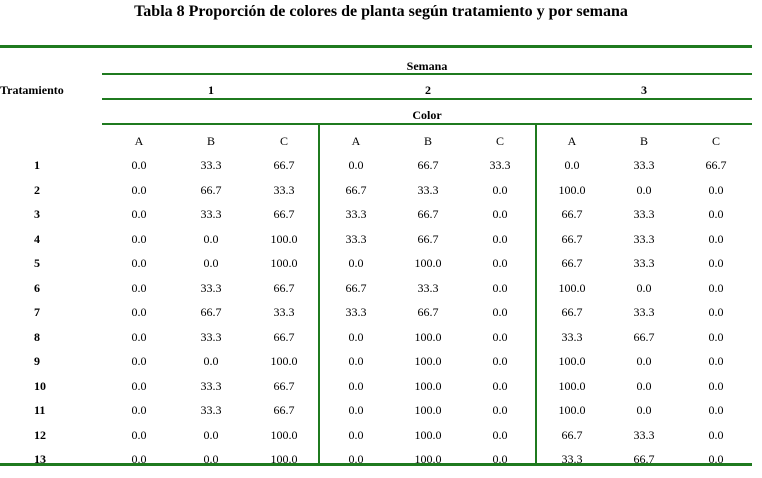  What do you see at coordinates (572, 141) in the screenshot?
I see `col-header-w3-a: A` at bounding box center [572, 141].